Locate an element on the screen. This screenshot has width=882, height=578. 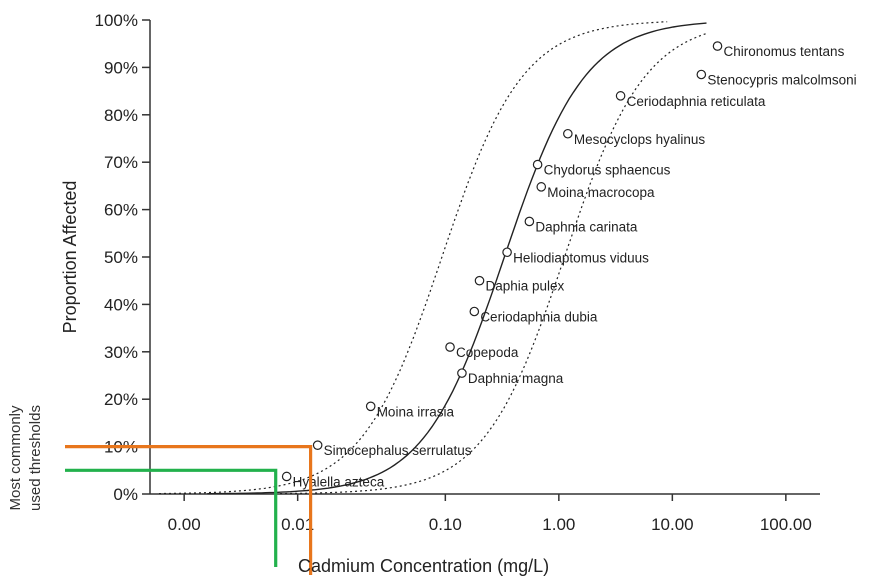
threshold-title-line-2: used thresholds is located at coordinates (35, 458).